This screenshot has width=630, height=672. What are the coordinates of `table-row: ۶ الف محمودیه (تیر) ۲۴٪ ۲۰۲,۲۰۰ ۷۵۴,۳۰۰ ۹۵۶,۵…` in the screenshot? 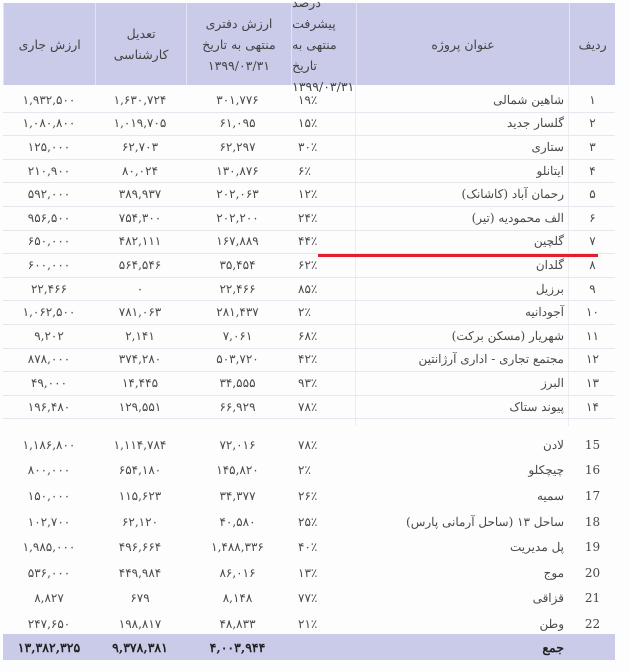 It's located at (309, 218).